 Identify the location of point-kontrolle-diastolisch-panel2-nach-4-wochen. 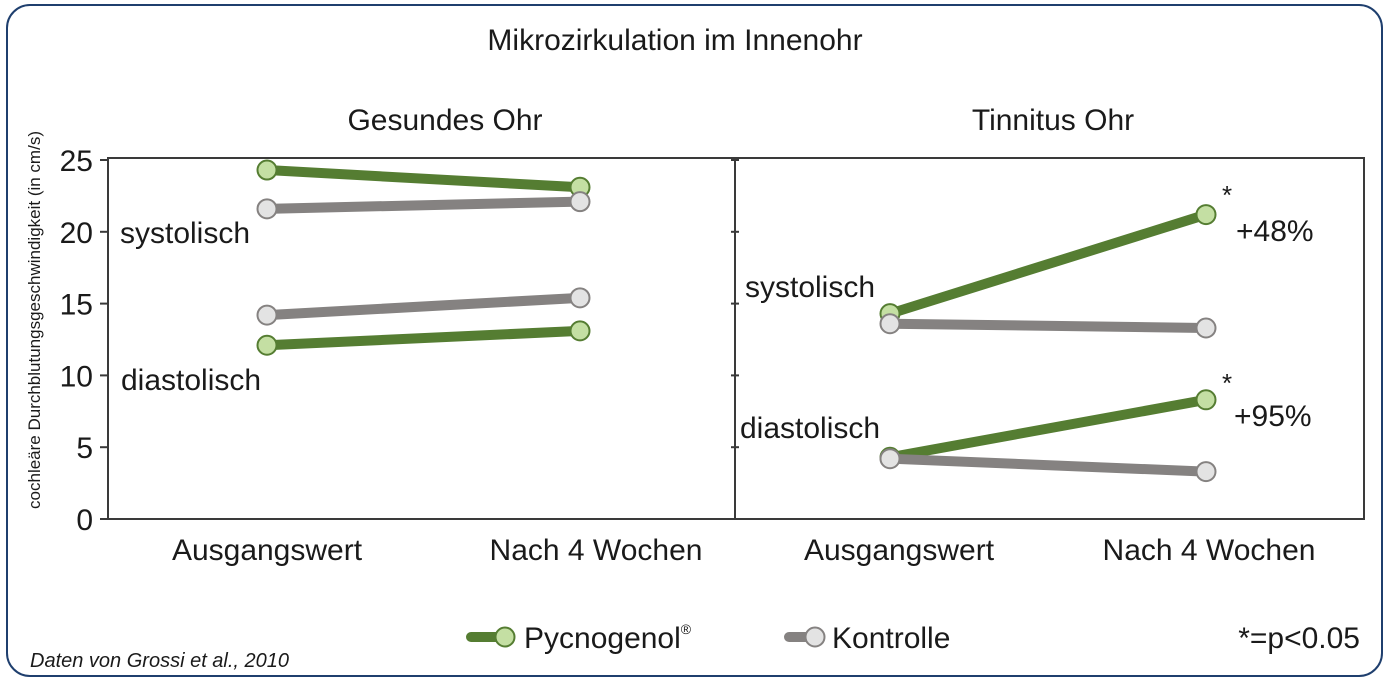
(1206, 472).